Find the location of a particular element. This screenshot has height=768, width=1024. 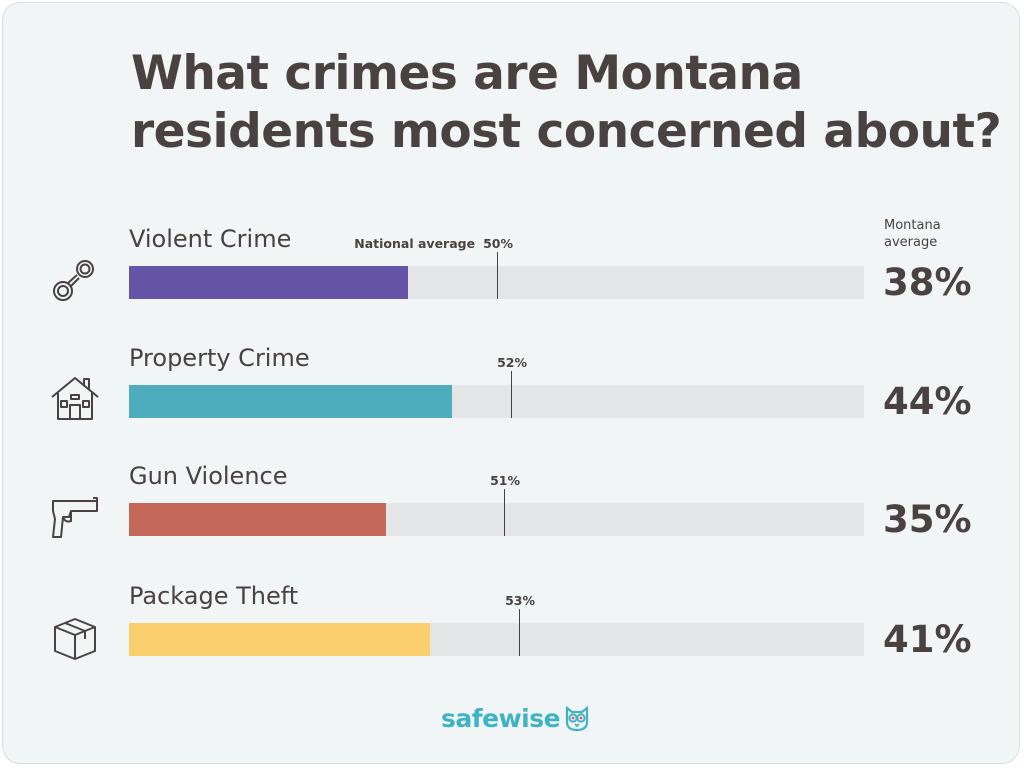

bar-track-gun-violence is located at coordinates (496, 519).